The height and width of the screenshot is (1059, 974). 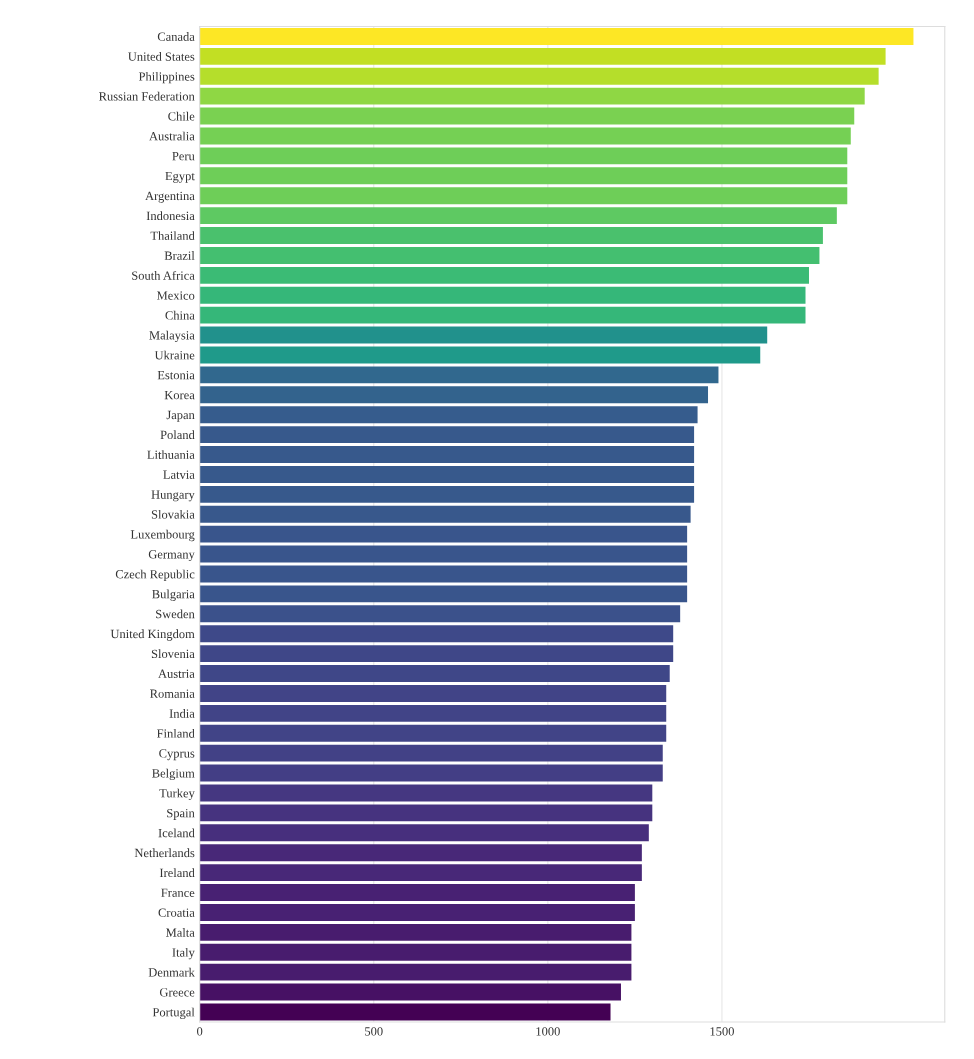 What do you see at coordinates (172, 136) in the screenshot?
I see `y-tick-label: Australia` at bounding box center [172, 136].